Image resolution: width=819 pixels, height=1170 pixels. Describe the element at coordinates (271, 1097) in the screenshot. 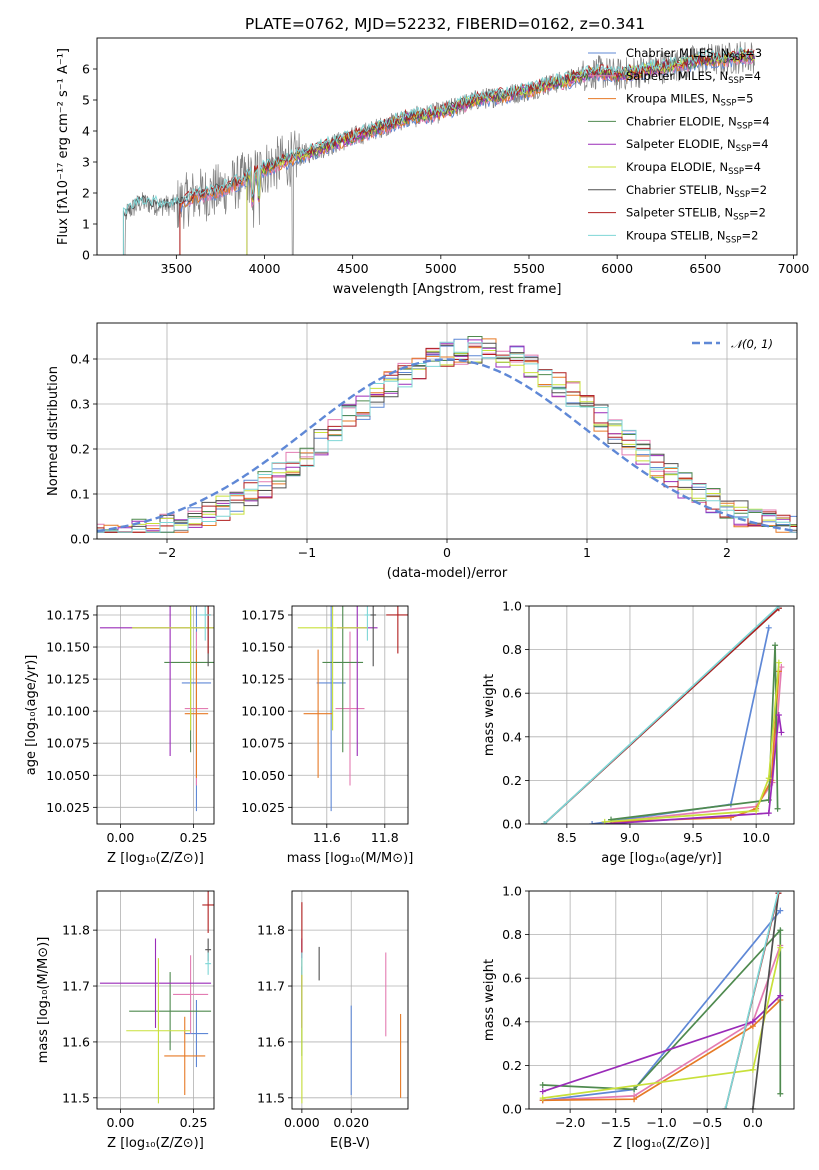

I see `mass-vs-EBV-ytick-label: 11.5` at that location.